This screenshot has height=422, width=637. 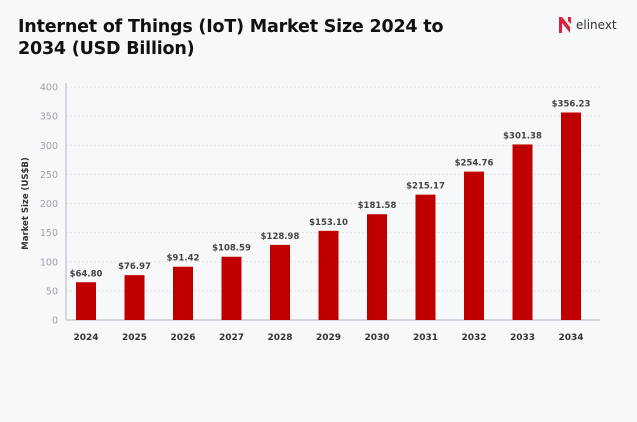 I want to click on data-label: $301.38, so click(x=522, y=136).